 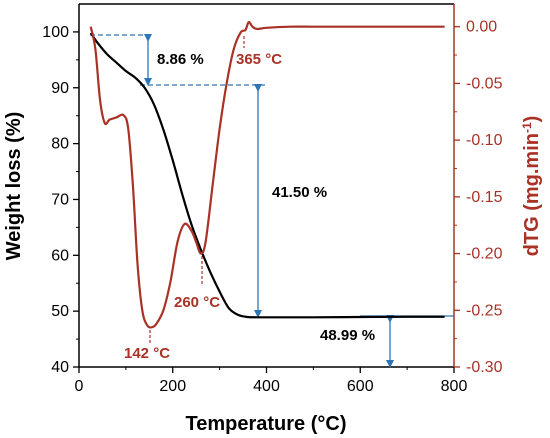 I want to click on x-tick-label: 200, so click(x=172, y=386).